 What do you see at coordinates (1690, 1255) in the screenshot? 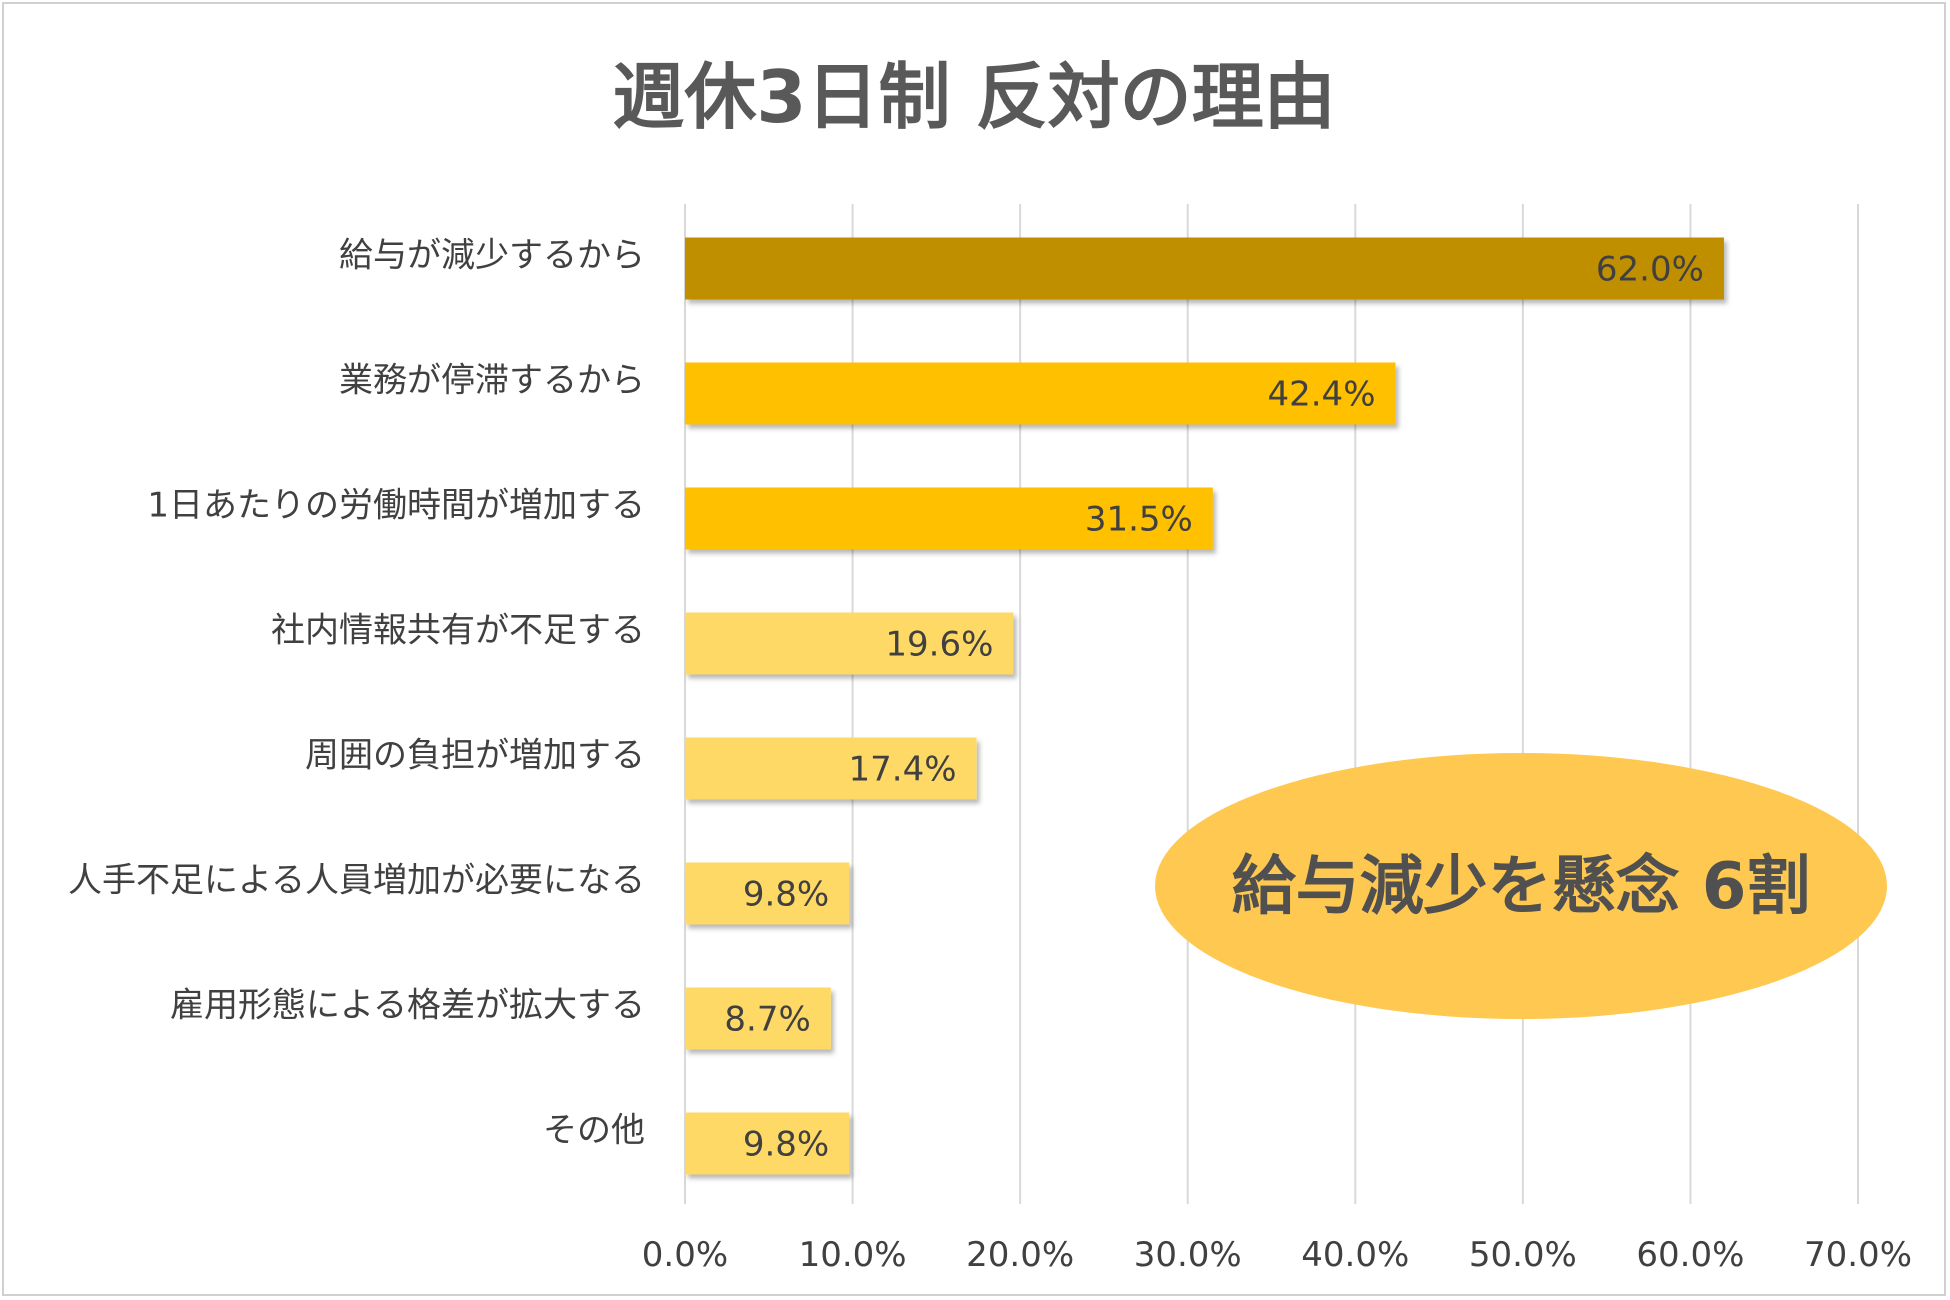
I see `x-tick-label: 60.0%` at bounding box center [1690, 1255].